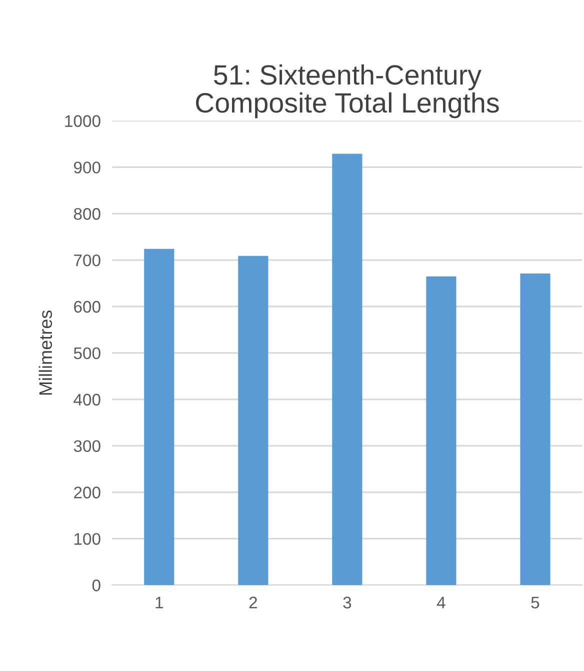  What do you see at coordinates (82, 121) in the screenshot?
I see `y-tick-label: 1000` at bounding box center [82, 121].